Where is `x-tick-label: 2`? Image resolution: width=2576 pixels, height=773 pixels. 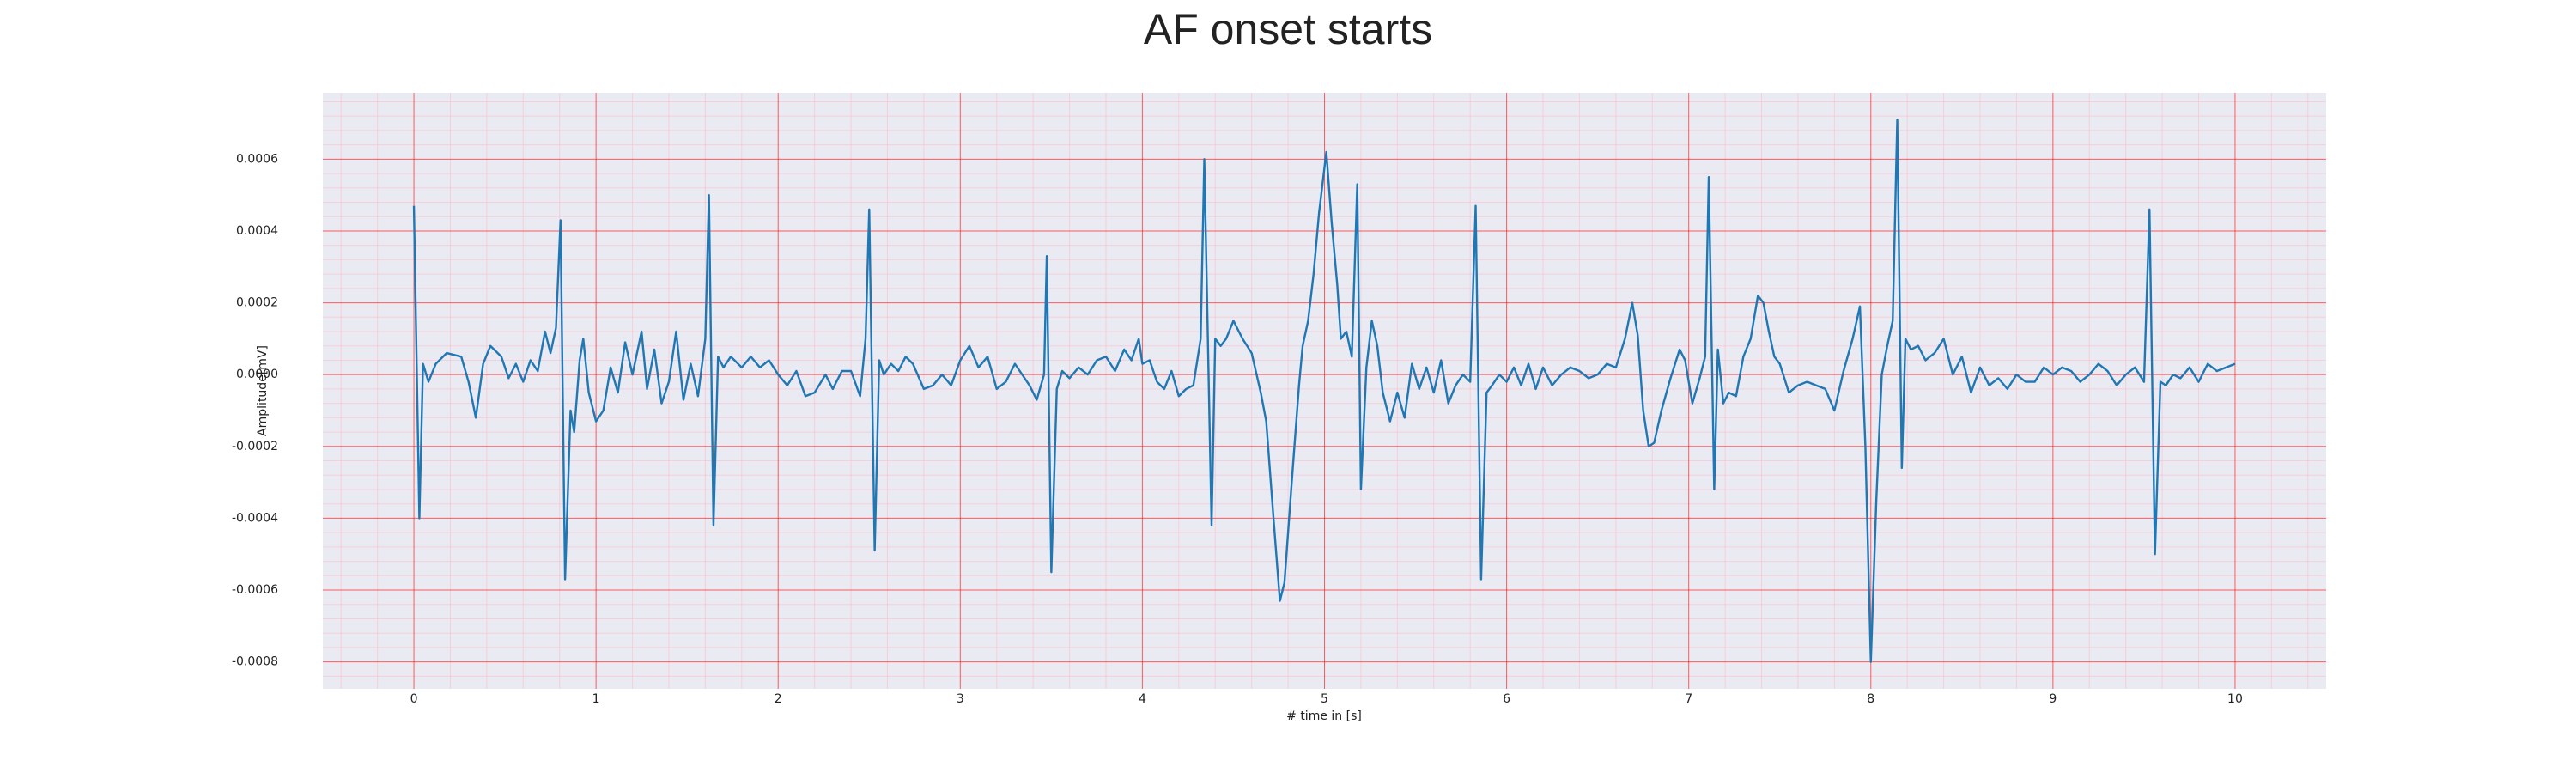 x-tick-label: 2 is located at coordinates (779, 699).